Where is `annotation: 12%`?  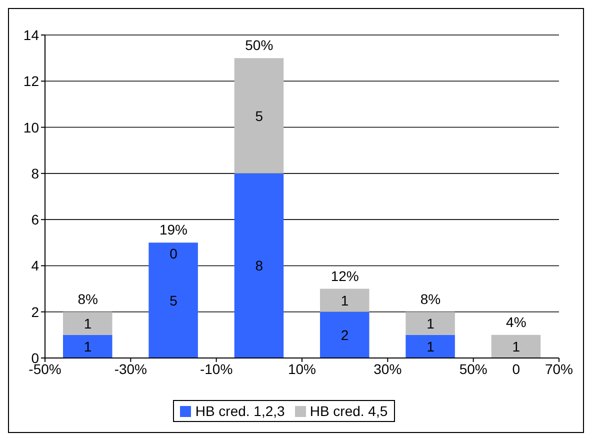
annotation: 12% is located at coordinates (344, 276).